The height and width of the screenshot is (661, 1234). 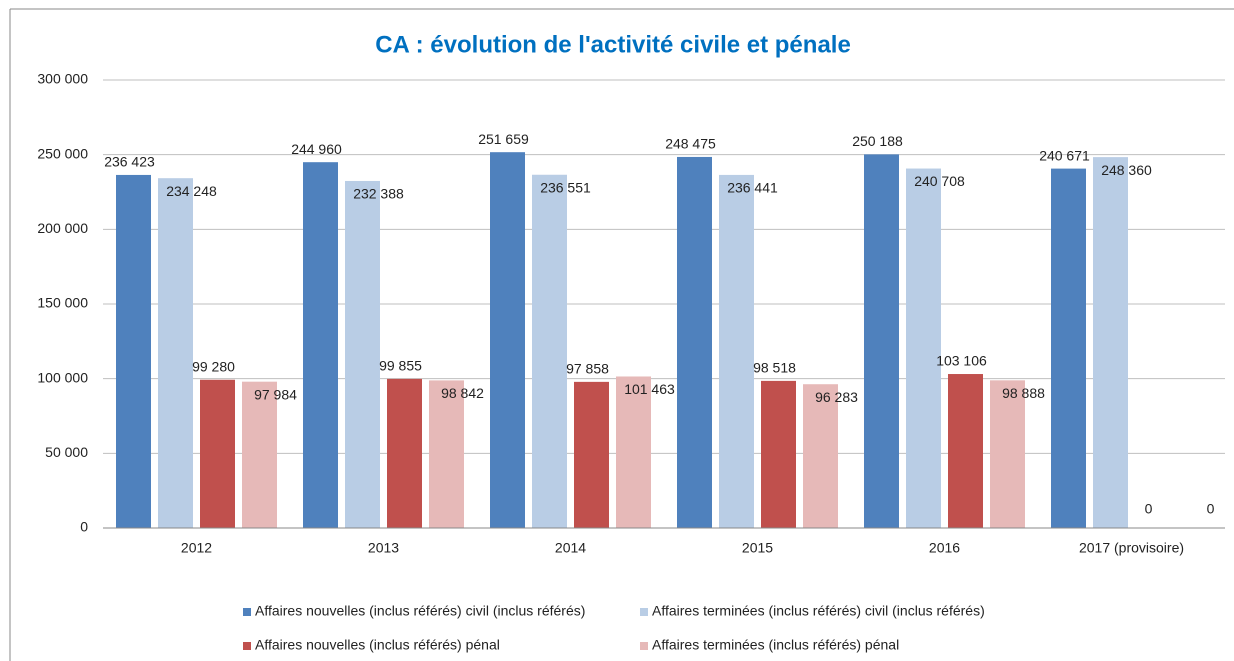 I want to click on y-tick-label: 100 000, so click(x=62, y=377).